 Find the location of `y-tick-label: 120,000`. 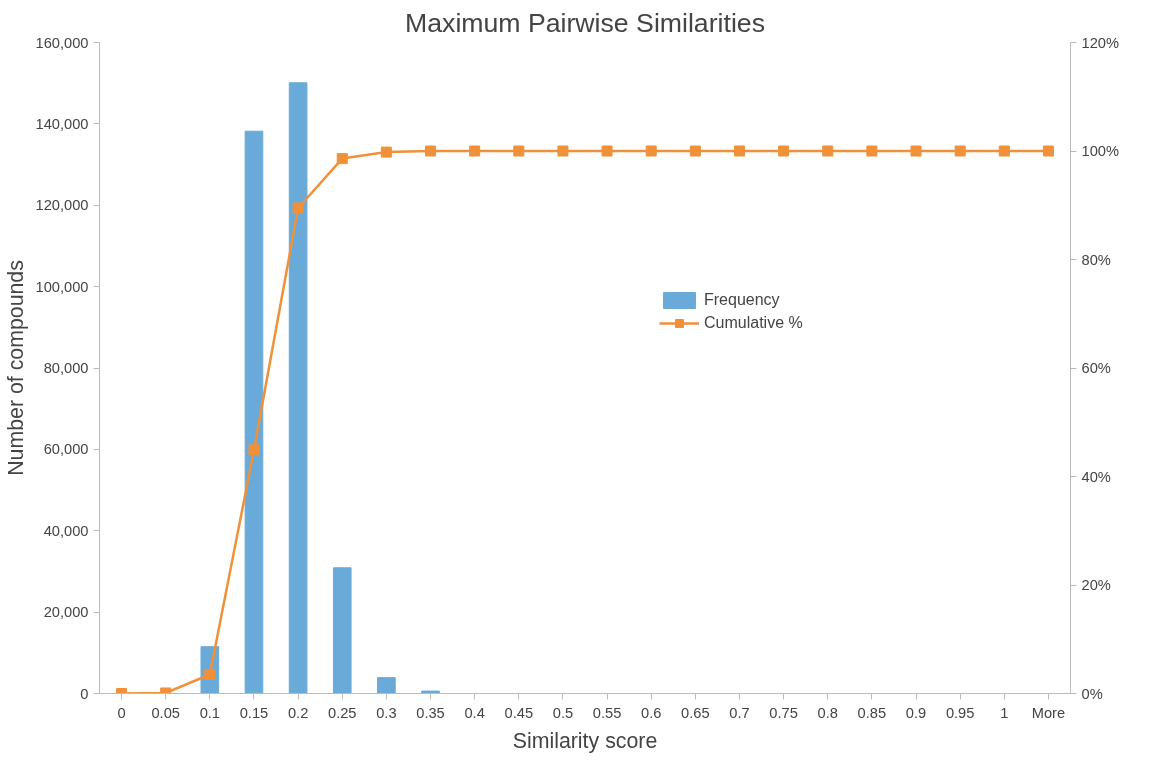

y-tick-label: 120,000 is located at coordinates (62, 205).